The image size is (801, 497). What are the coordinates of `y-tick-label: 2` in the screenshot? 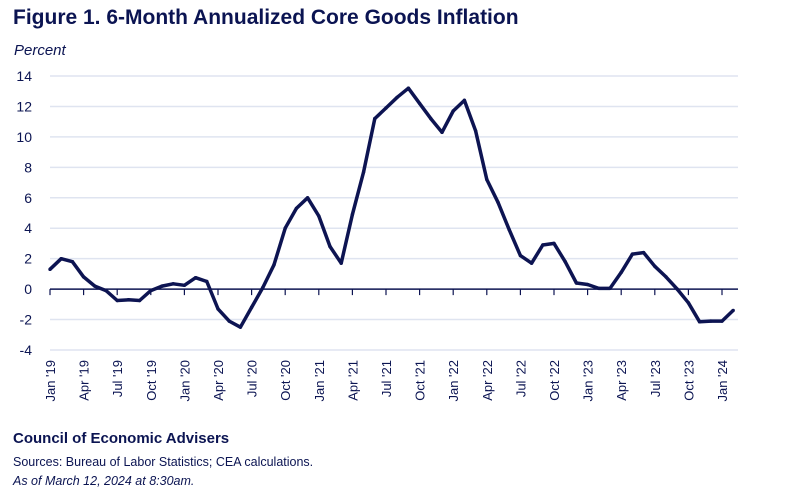 It's located at (28, 259).